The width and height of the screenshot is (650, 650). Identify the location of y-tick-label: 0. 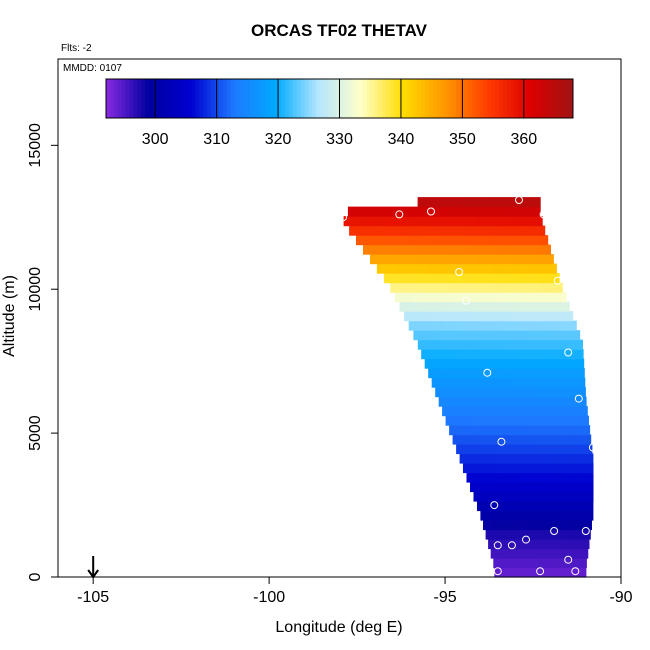
(35, 576).